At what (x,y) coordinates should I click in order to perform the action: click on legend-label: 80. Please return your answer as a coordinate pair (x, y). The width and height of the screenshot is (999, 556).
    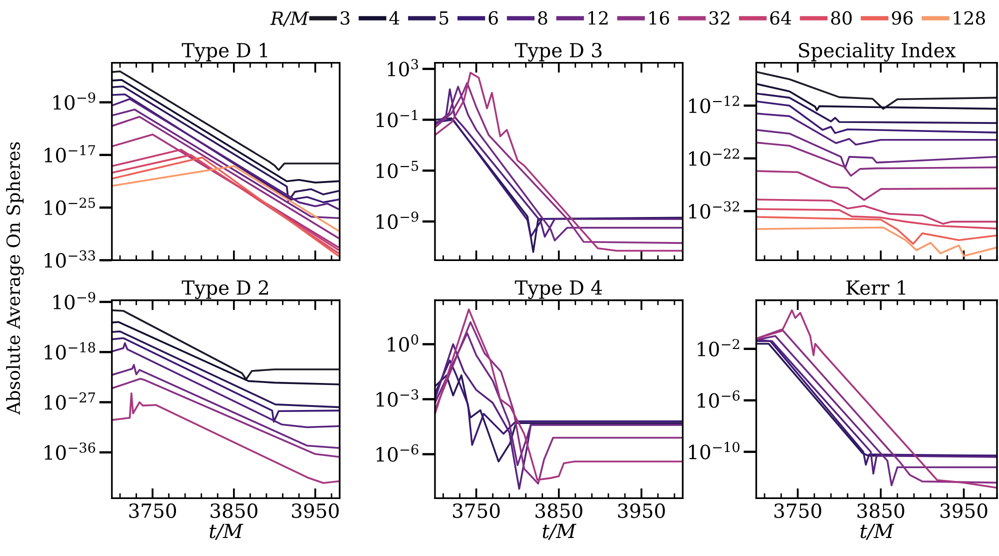
    Looking at the image, I should click on (841, 18).